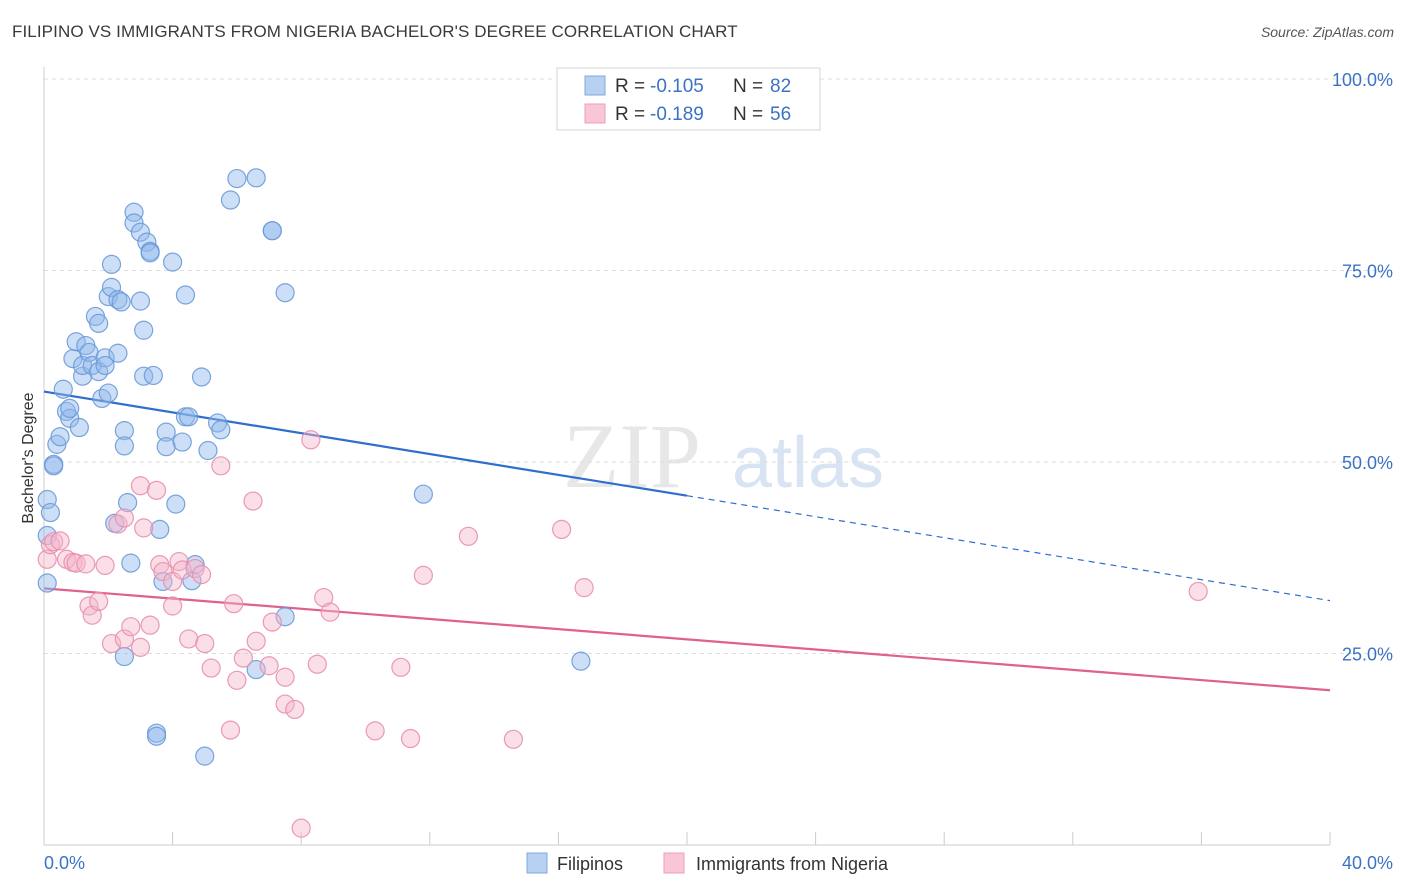 The height and width of the screenshot is (892, 1406). What do you see at coordinates (1327, 32) in the screenshot?
I see `source-credit: Source: ZipAtlas.com` at bounding box center [1327, 32].